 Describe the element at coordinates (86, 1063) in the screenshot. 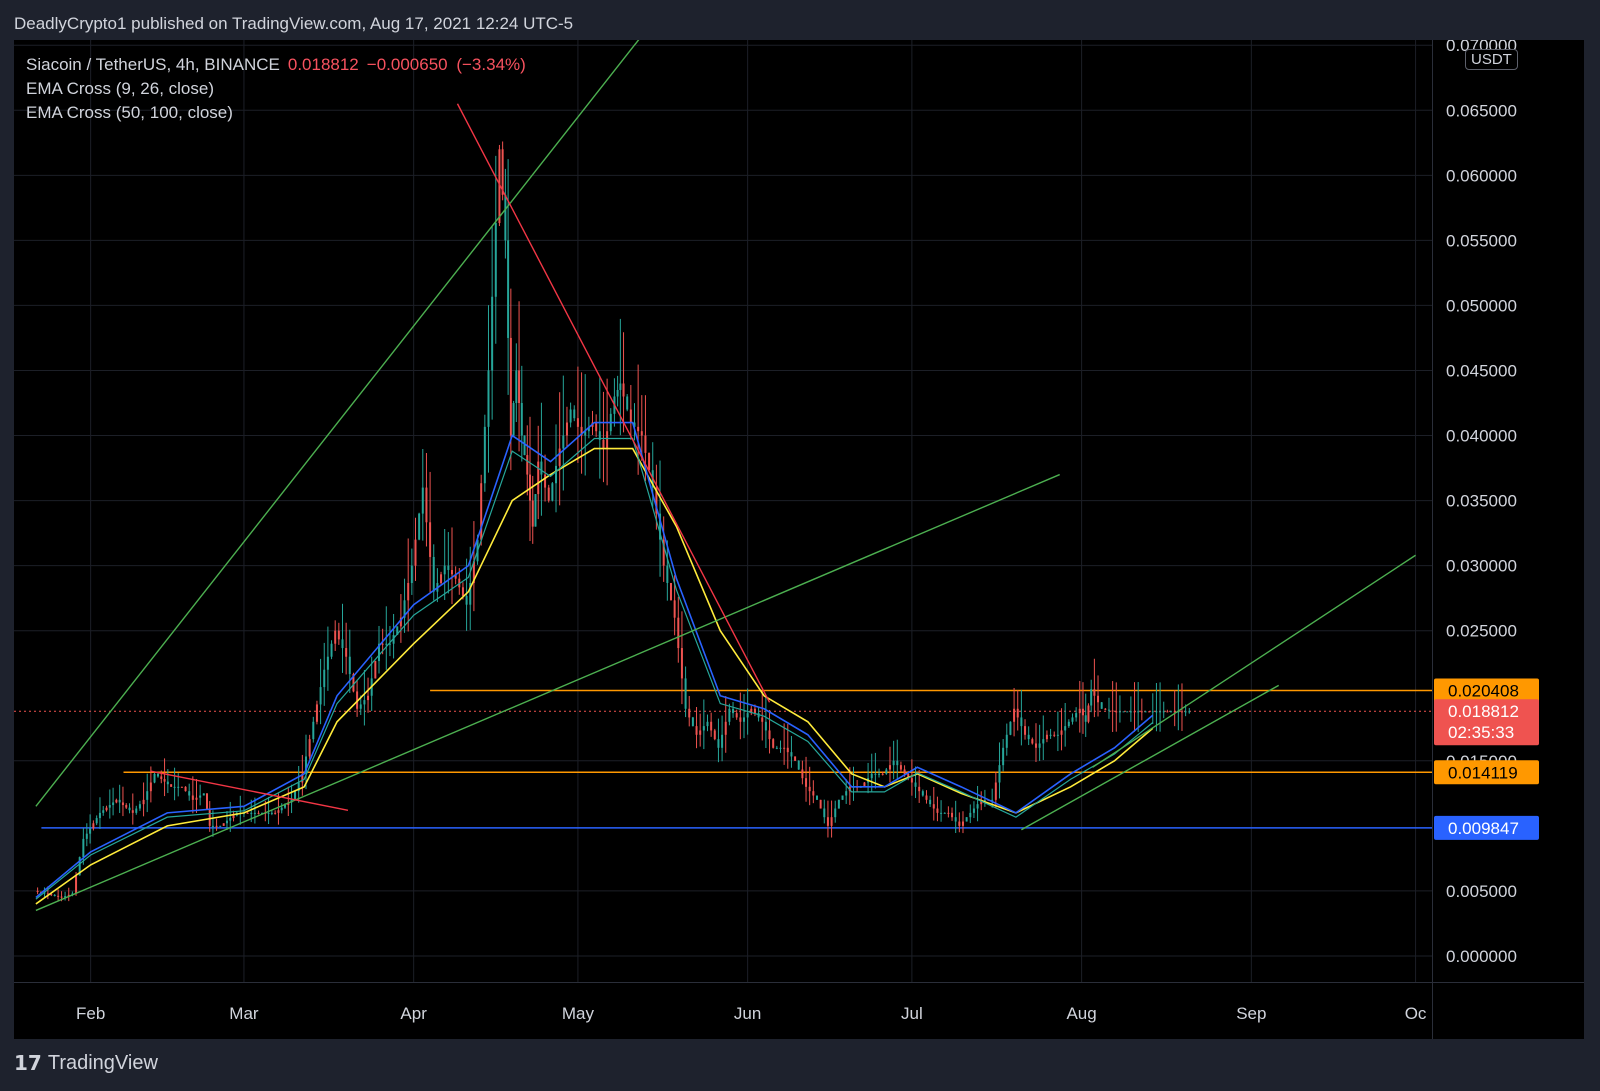

I see `tradingview-brand: 17 TradingView` at that location.